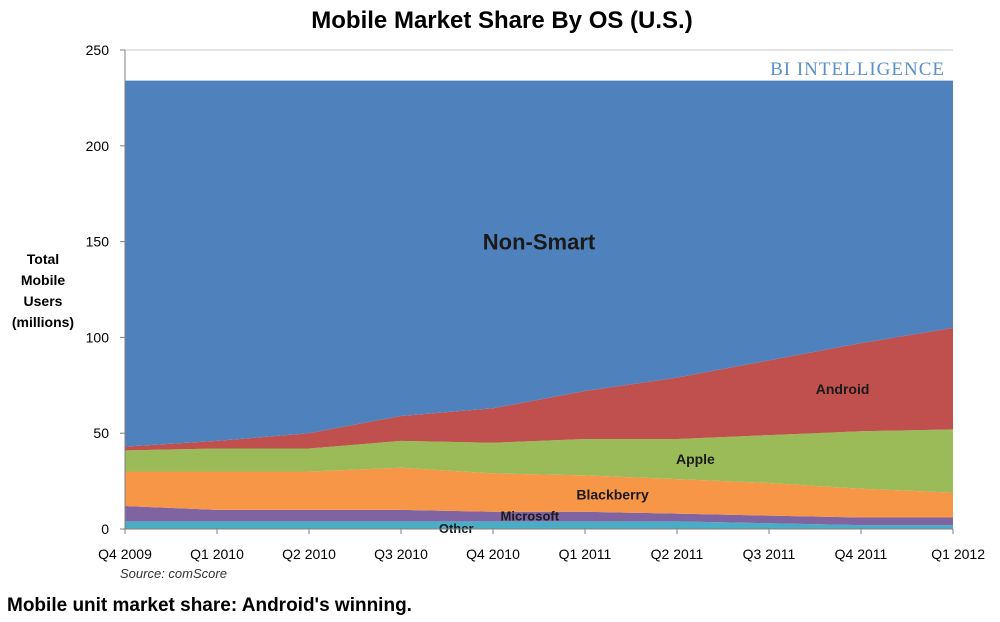 The width and height of the screenshot is (1000, 622). I want to click on area-apple, so click(539, 461).